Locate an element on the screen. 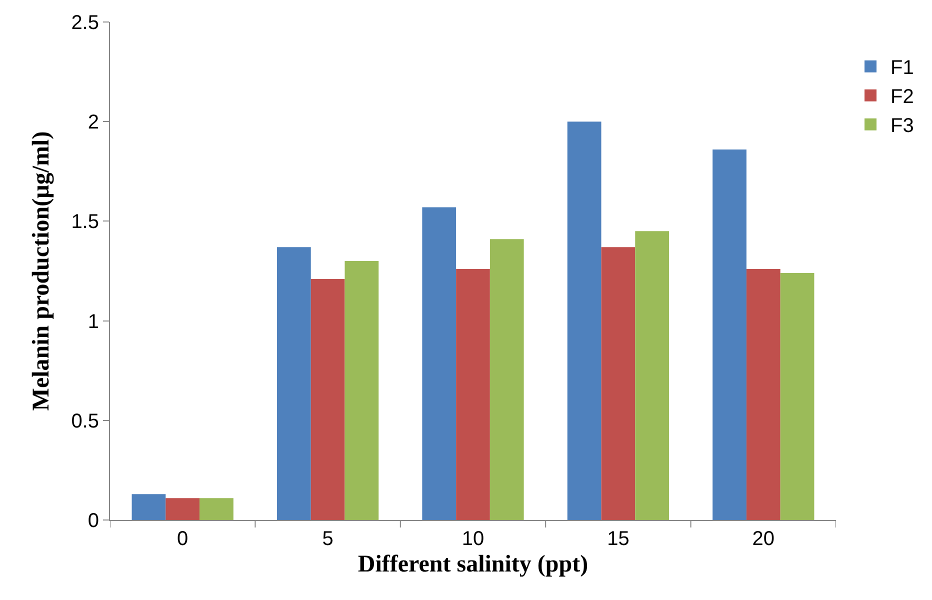 Image resolution: width=932 pixels, height=600 pixels. x-tick-label: 0 is located at coordinates (182, 539).